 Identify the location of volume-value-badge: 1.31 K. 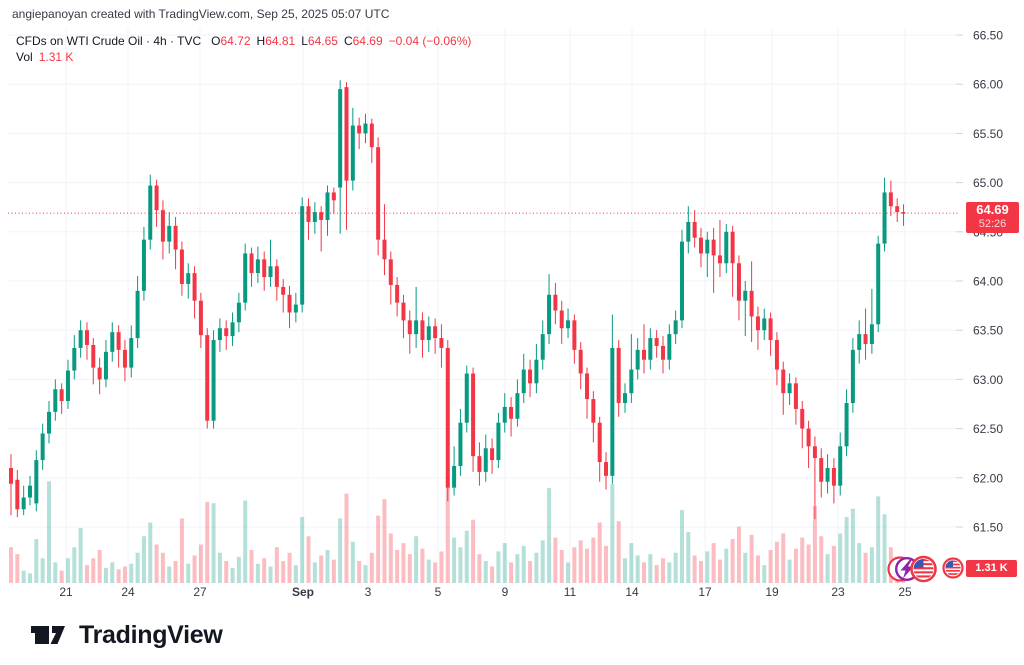
(991, 568).